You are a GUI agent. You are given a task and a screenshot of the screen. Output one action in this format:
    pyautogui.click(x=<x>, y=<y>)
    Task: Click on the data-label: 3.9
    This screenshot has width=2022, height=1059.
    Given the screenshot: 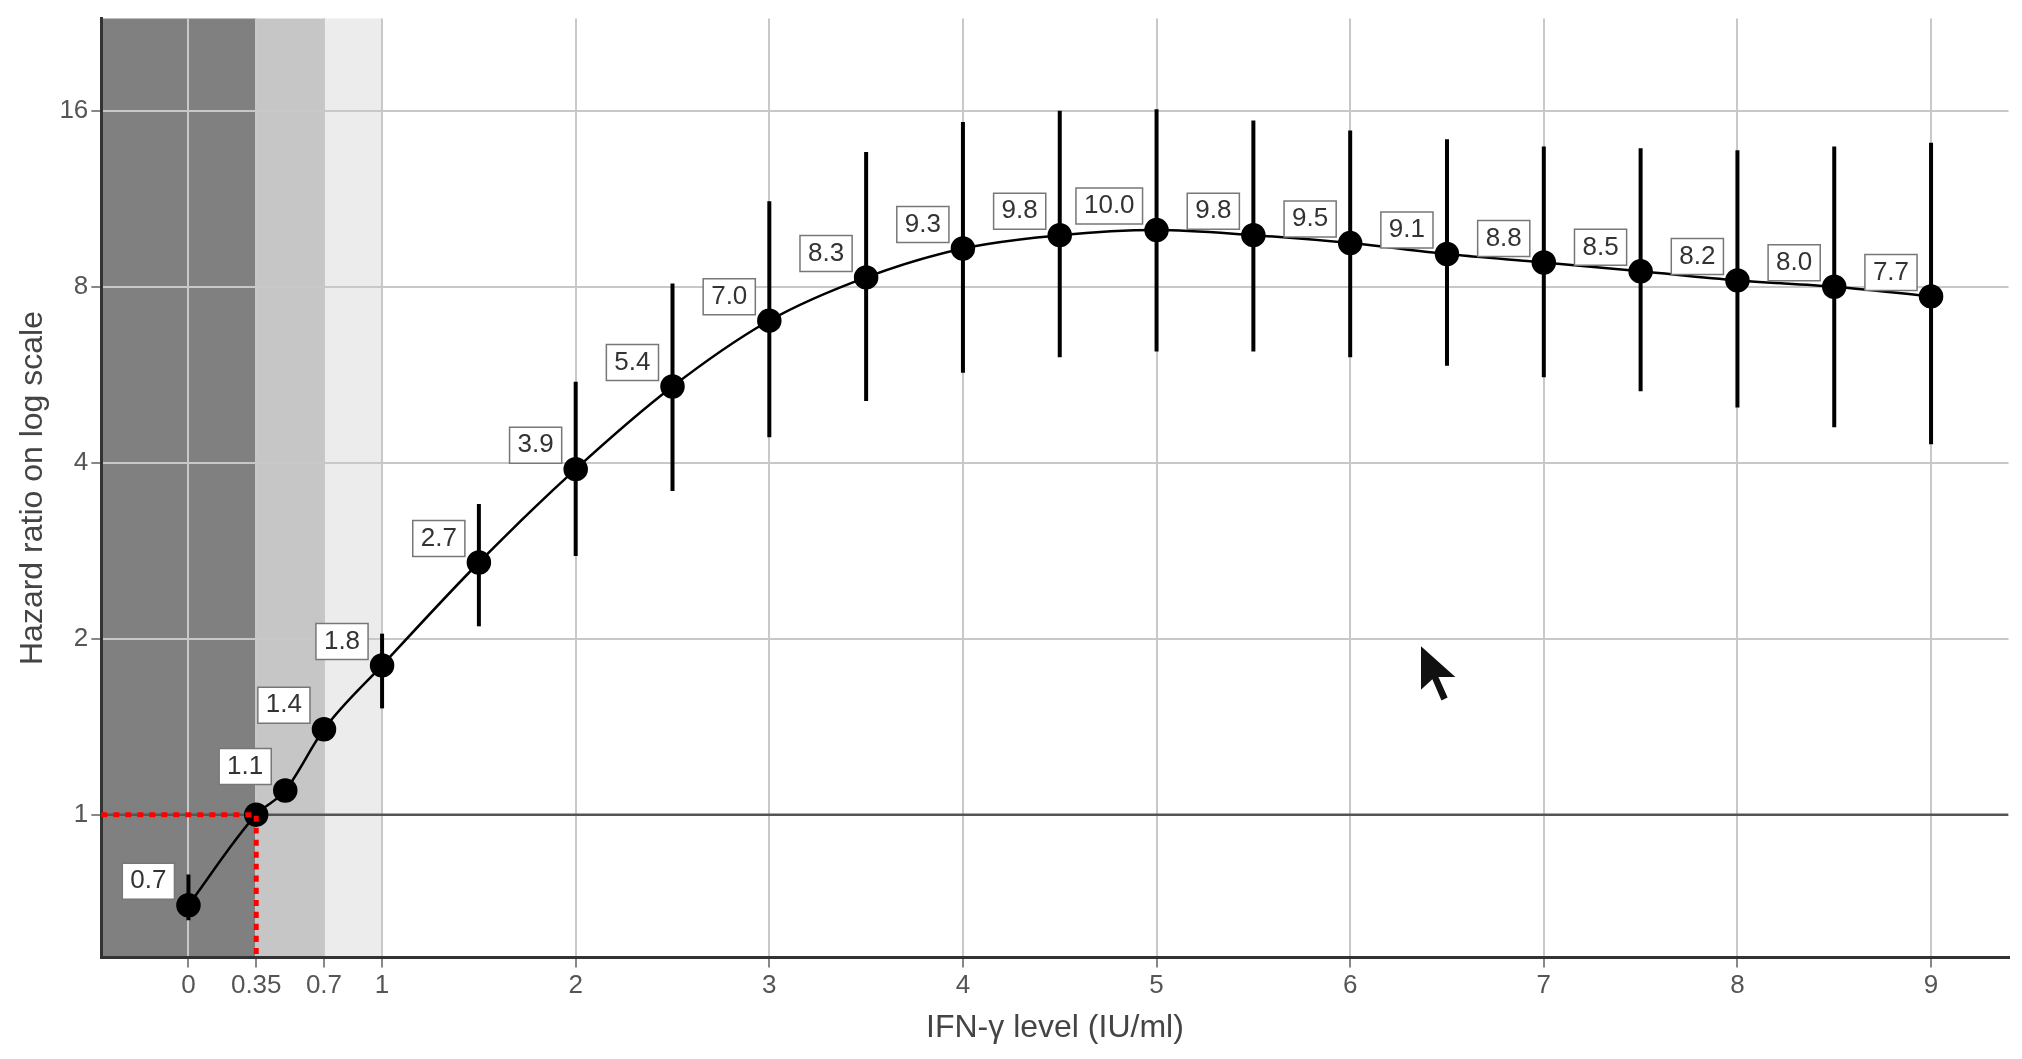 What is the action you would take?
    pyautogui.click(x=535, y=443)
    